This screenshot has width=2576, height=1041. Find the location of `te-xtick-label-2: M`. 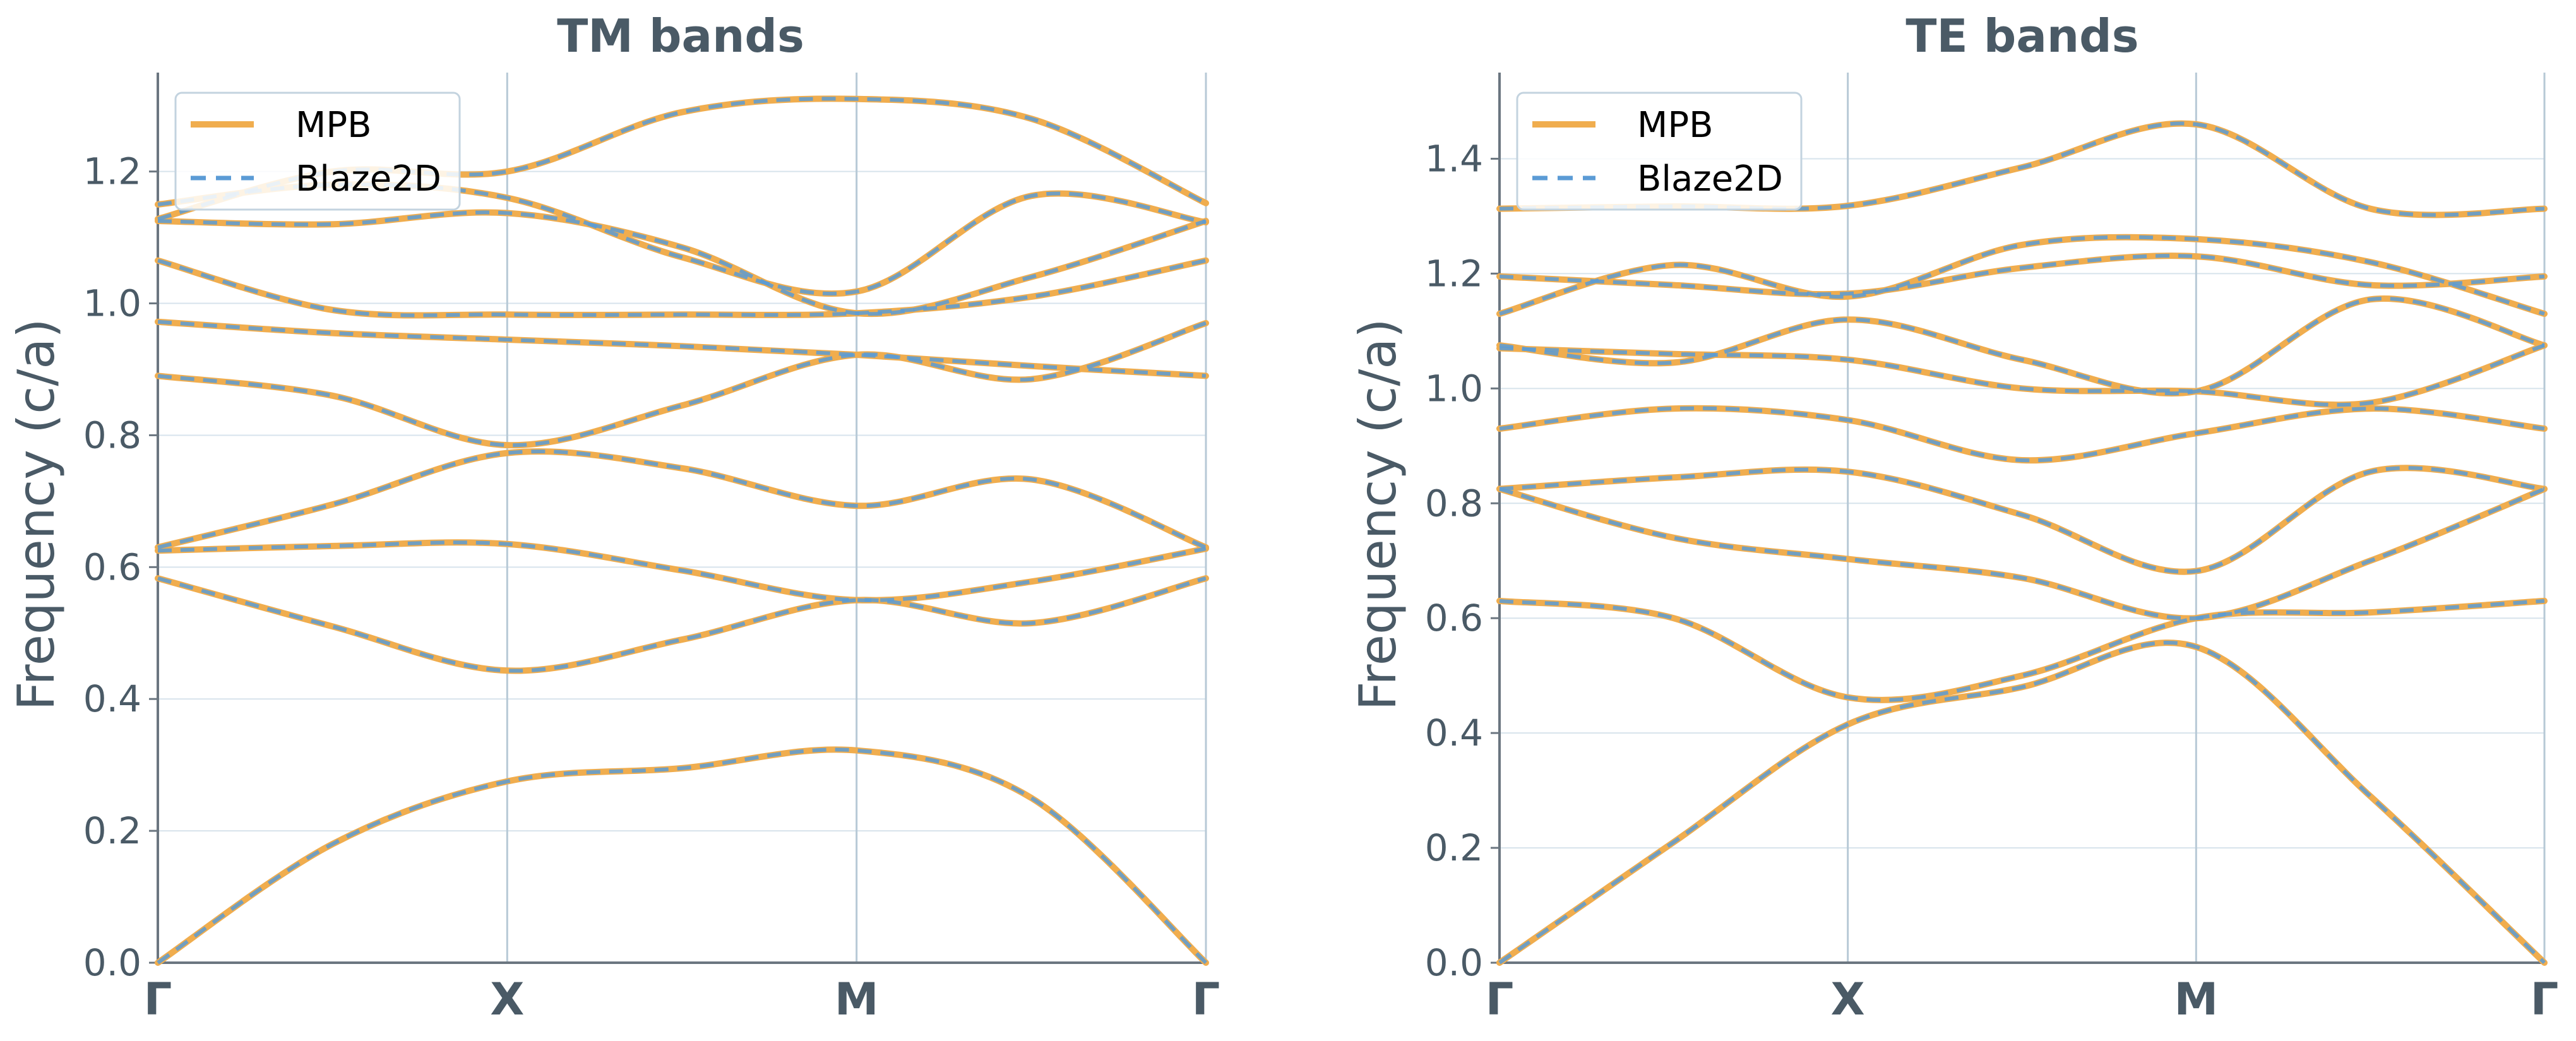

te-xtick-label-2: M is located at coordinates (2196, 999).